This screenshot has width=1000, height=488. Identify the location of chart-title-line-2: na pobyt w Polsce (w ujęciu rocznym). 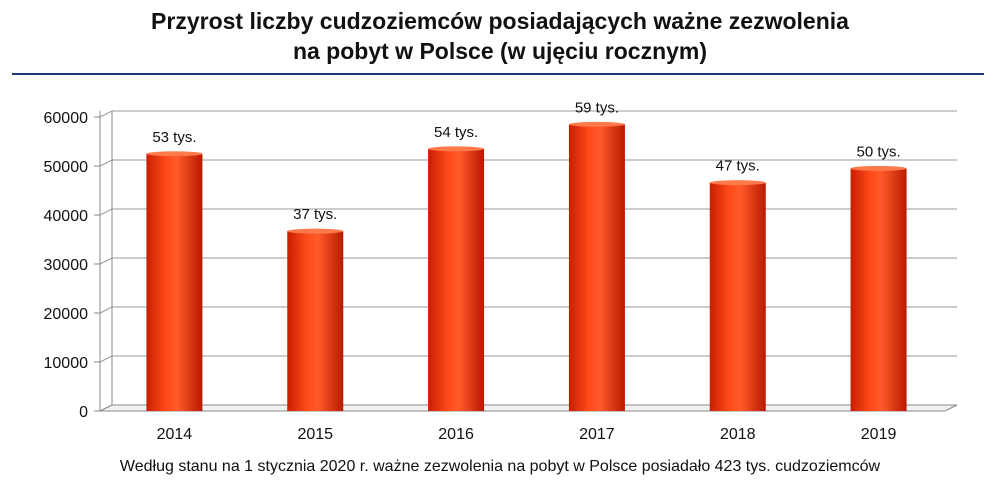
(500, 51).